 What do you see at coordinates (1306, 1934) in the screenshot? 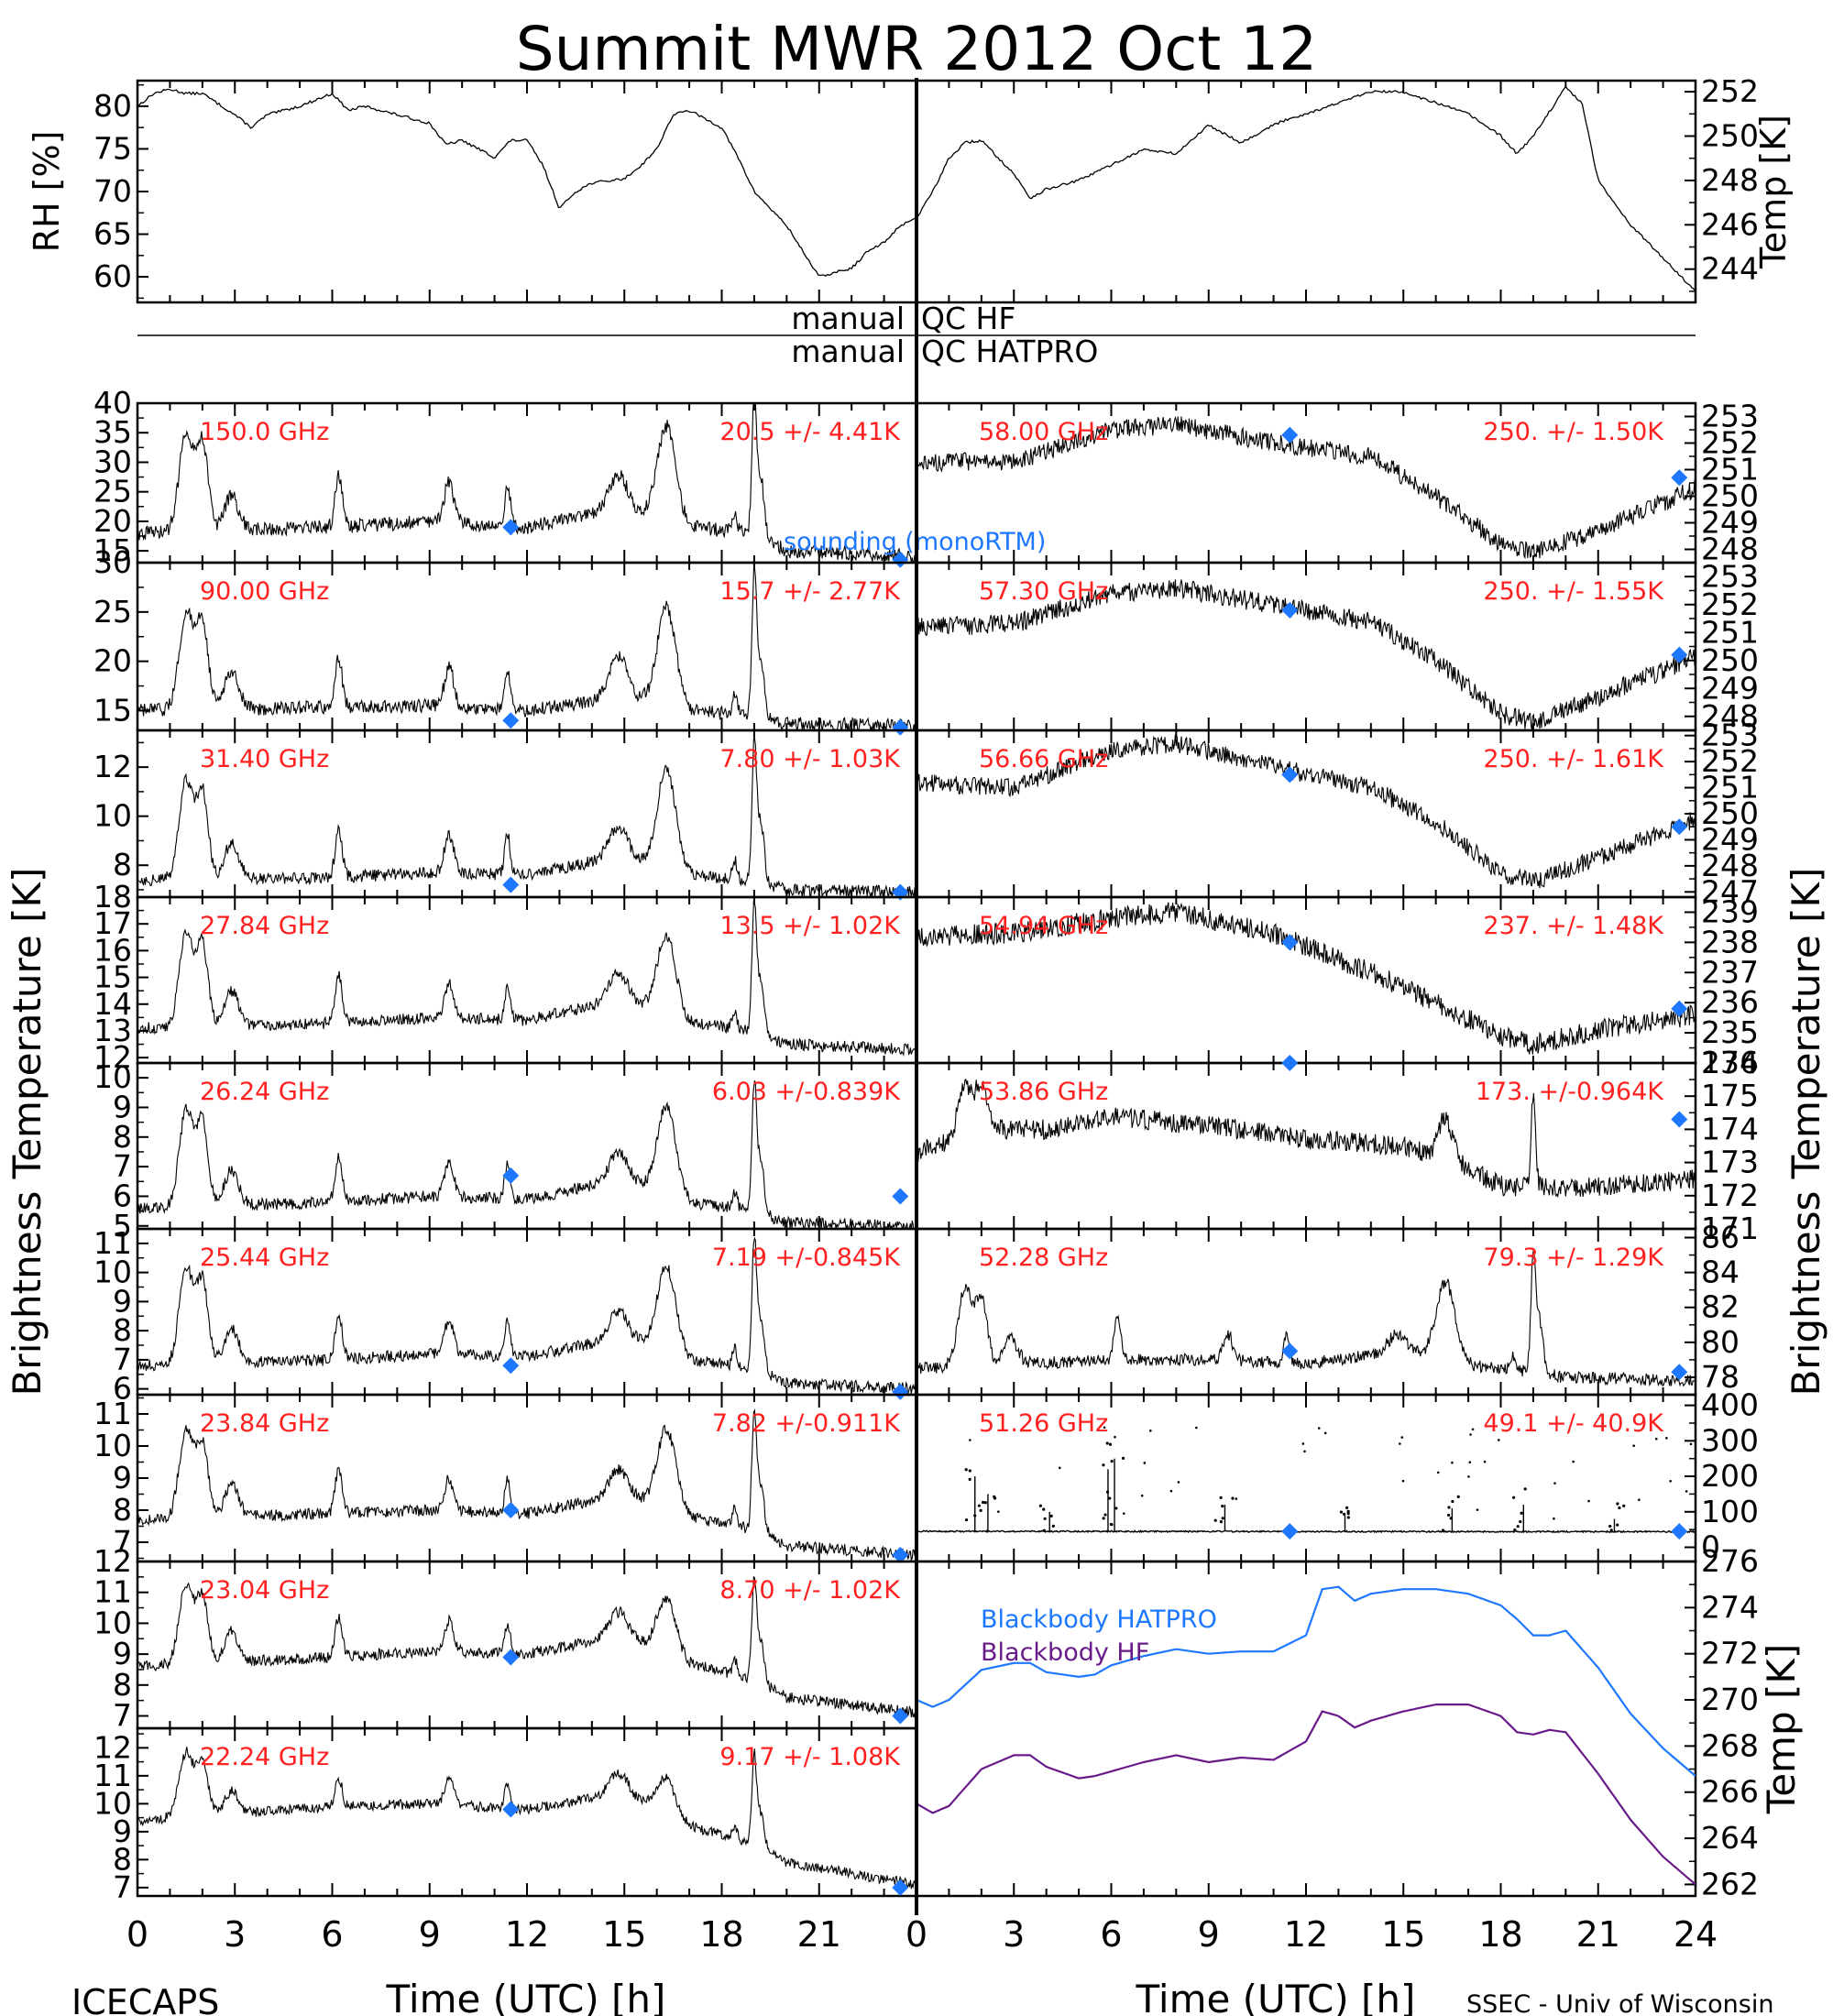
I see `x-tick-label-right: 12` at bounding box center [1306, 1934].